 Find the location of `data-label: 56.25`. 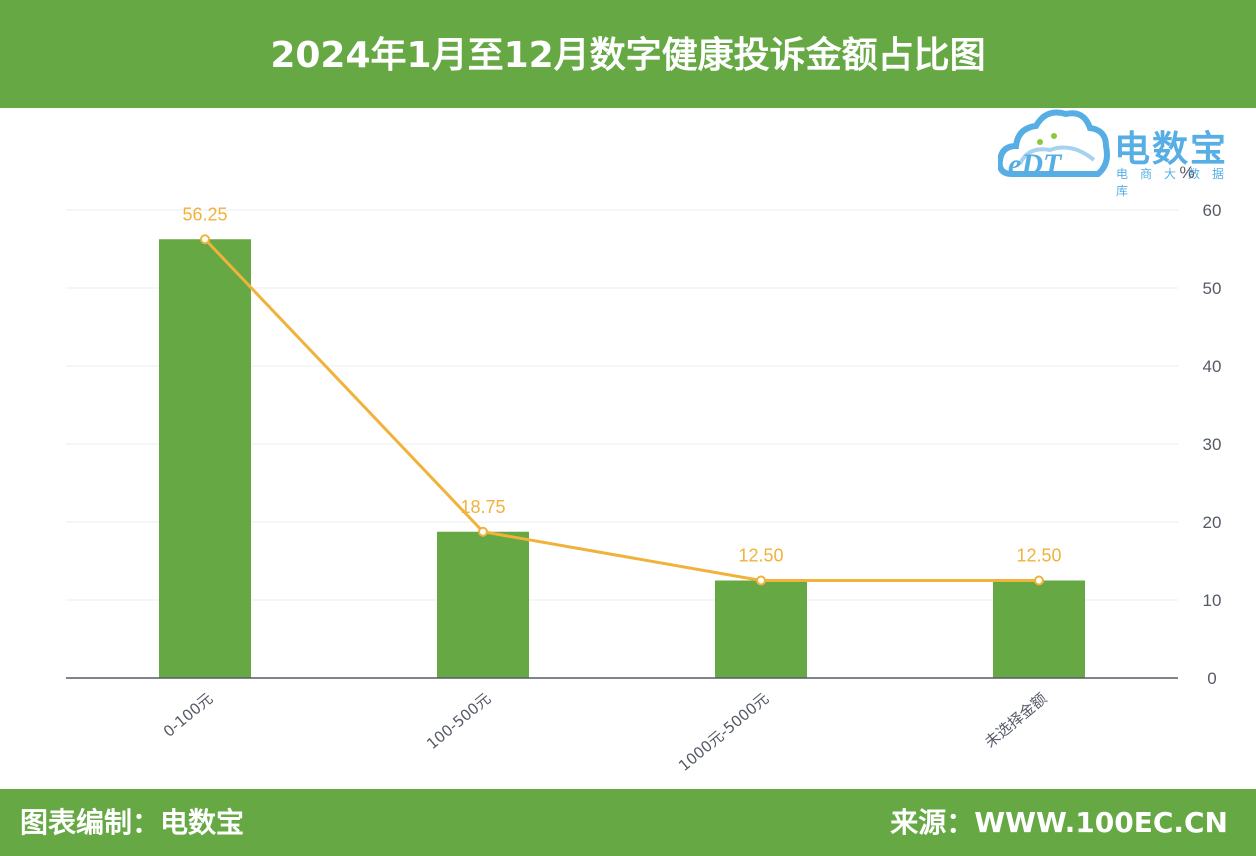

data-label: 56.25 is located at coordinates (204, 214).